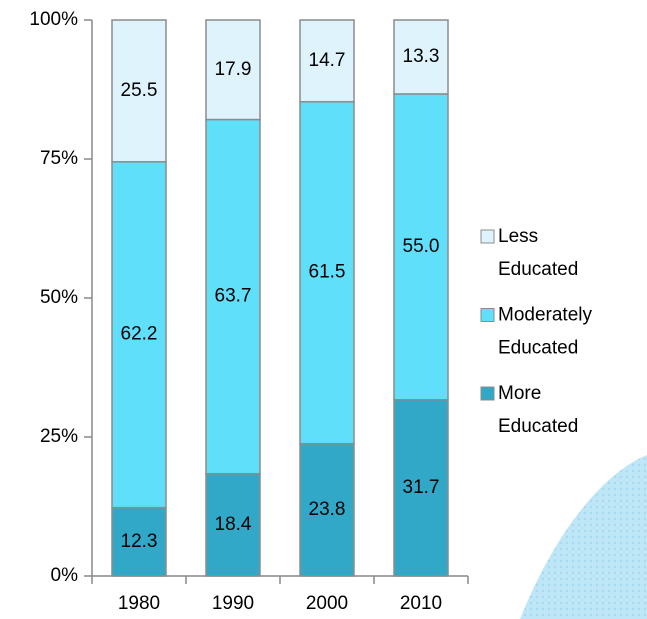  I want to click on data-label: 12.3, so click(139, 541).